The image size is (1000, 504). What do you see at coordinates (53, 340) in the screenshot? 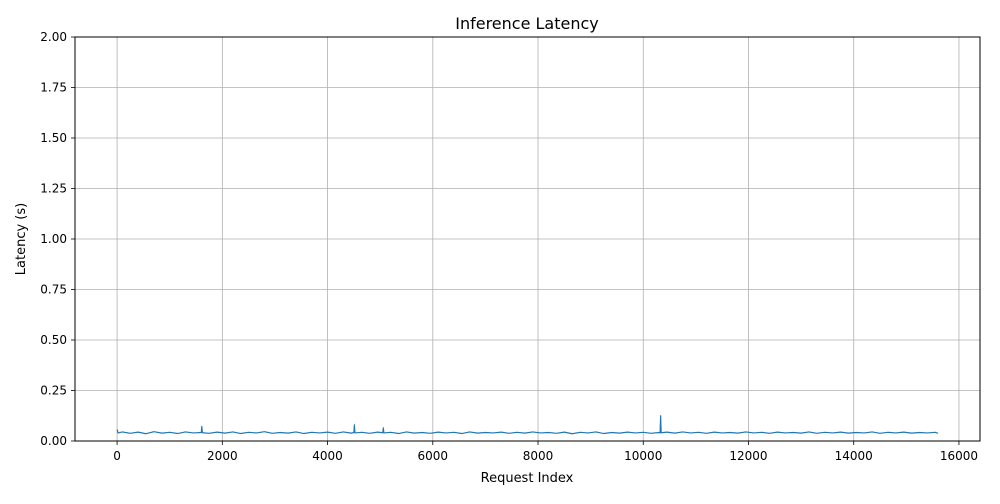
I see `y-tick-label: 0.50` at bounding box center [53, 340].